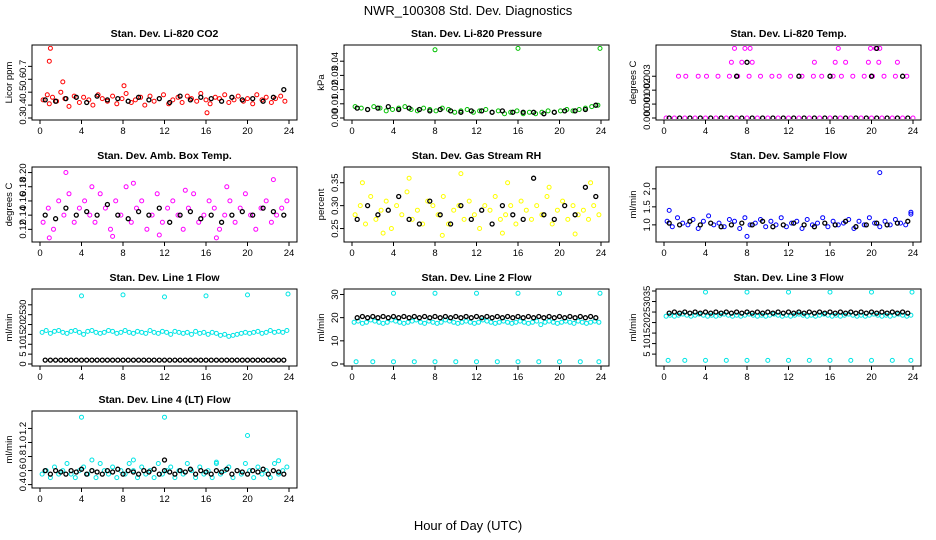 The image size is (936, 540). I want to click on y-axis-label: ml/min, so click(9, 328).